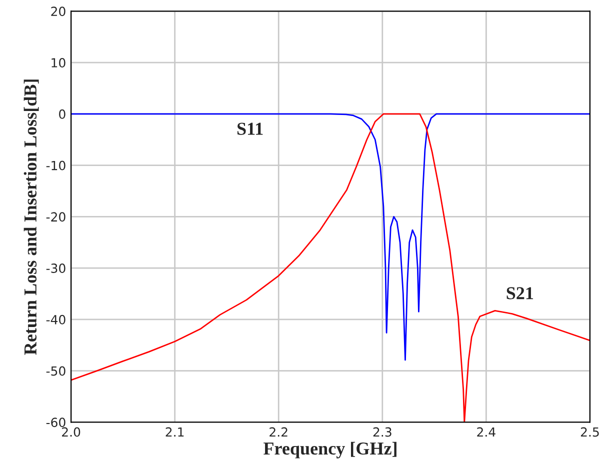 The height and width of the screenshot is (466, 602). I want to click on y-tick-label: -30, so click(56, 268).